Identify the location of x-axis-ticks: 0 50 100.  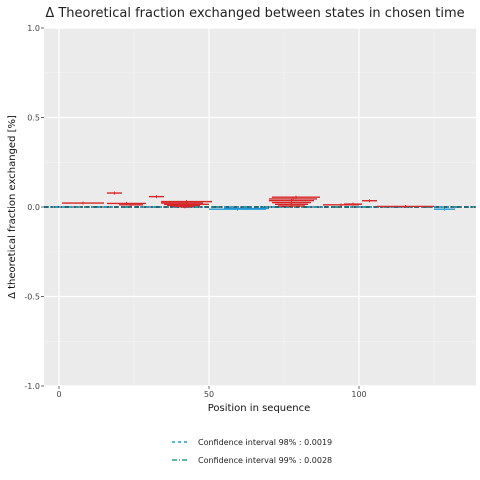
(211, 392).